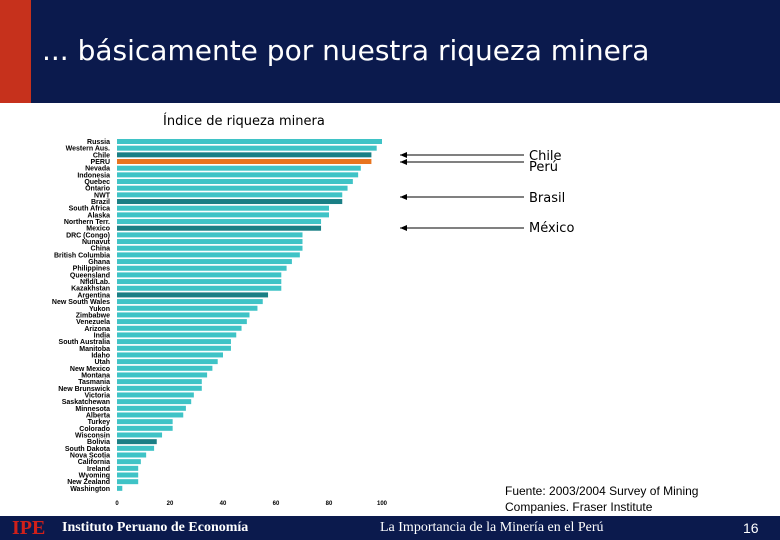  What do you see at coordinates (93, 322) in the screenshot?
I see `category-label-venezuela: Venezuela` at bounding box center [93, 322].